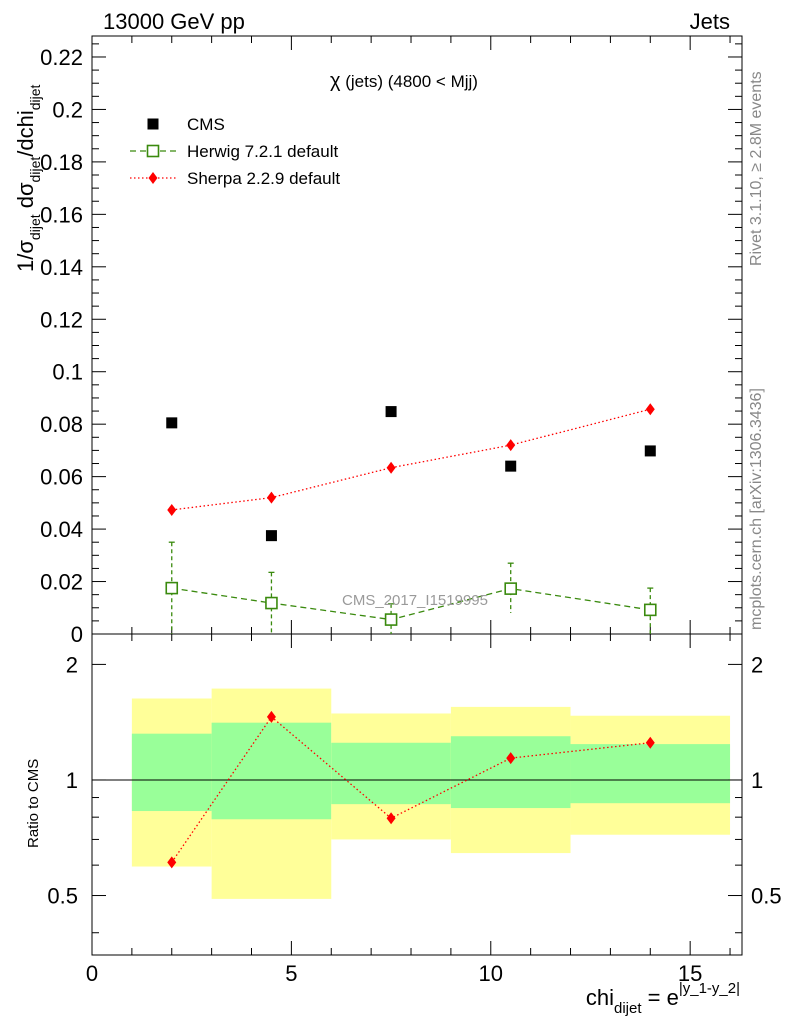 This screenshot has width=786, height=1024. What do you see at coordinates (411, 518) in the screenshot?
I see `top-plot-data` at bounding box center [411, 518].